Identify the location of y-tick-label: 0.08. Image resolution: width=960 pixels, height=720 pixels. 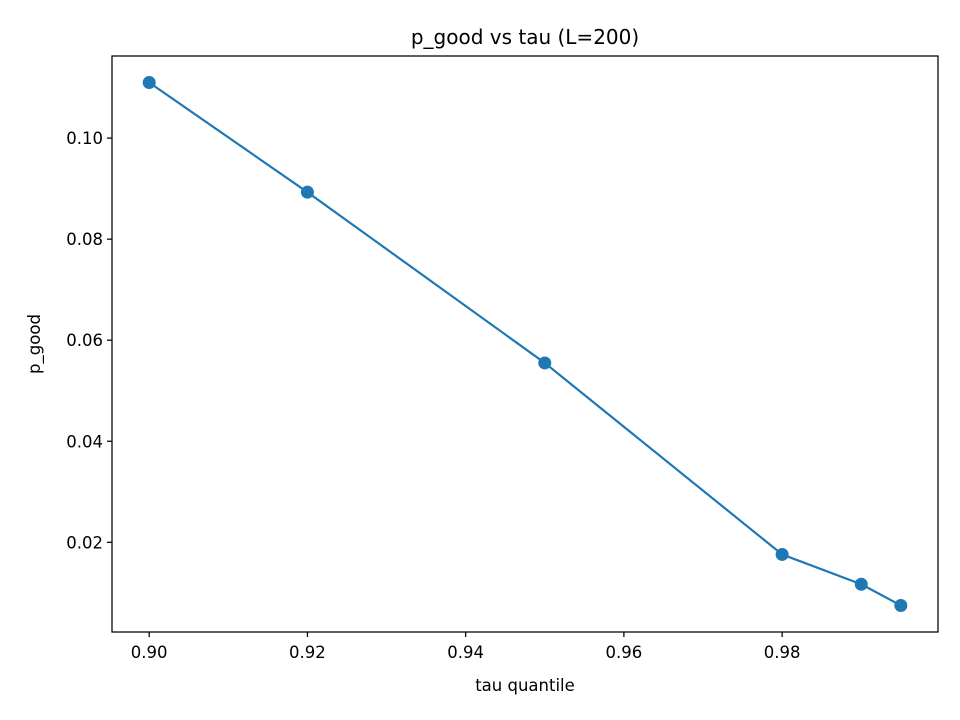
(84, 239).